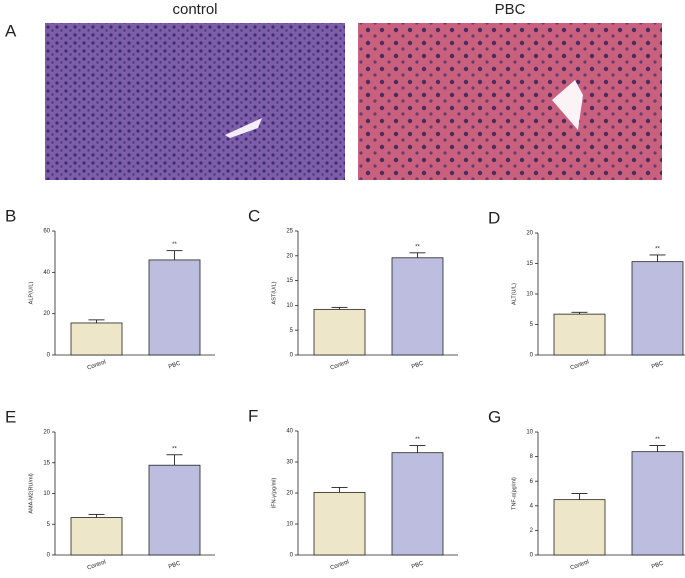  What do you see at coordinates (46, 232) in the screenshot?
I see `y-tick-label: 60` at bounding box center [46, 232].